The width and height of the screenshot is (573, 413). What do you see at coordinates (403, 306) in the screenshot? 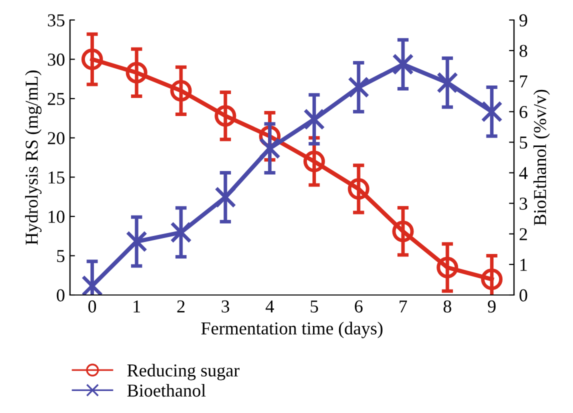
I see `x-tick-label: 7` at bounding box center [403, 306].